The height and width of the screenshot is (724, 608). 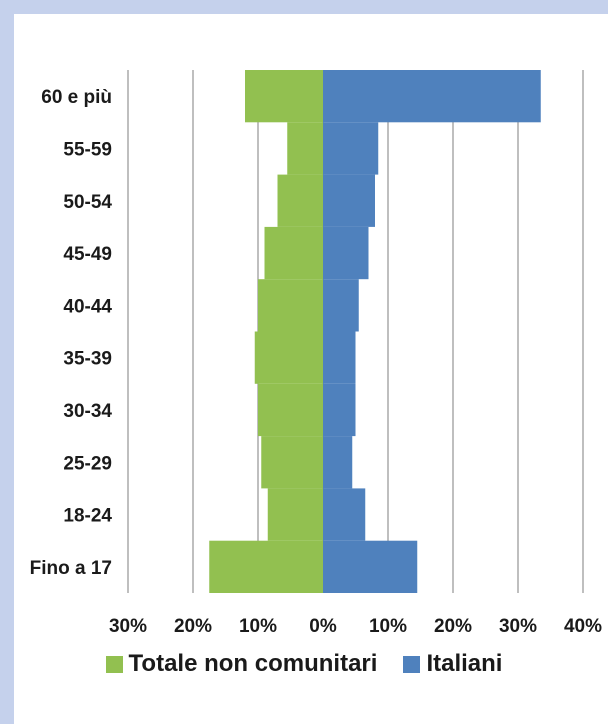 I want to click on category-label-9: 60 e più, so click(x=76, y=97).